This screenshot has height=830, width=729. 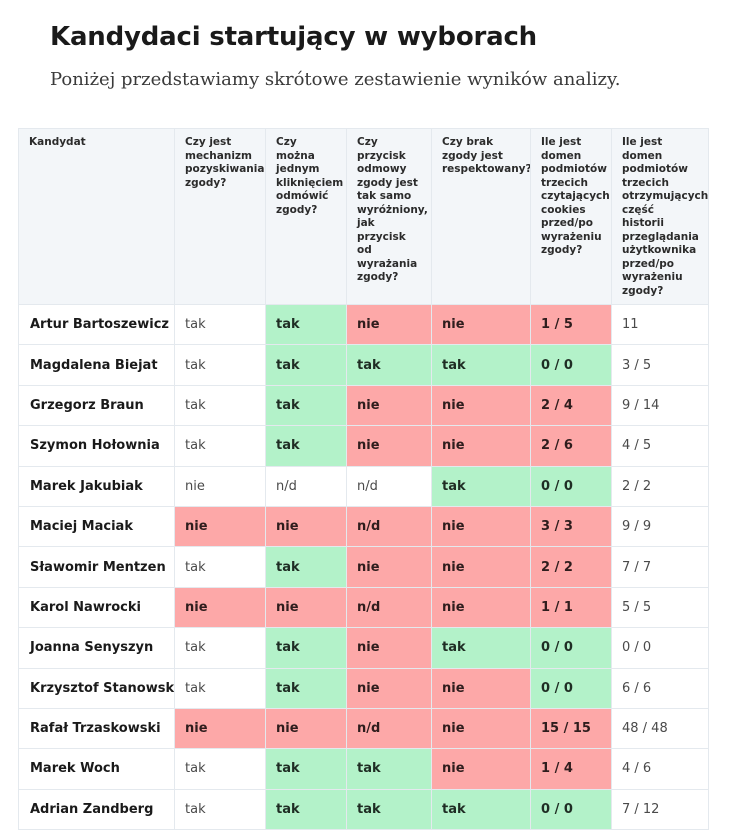 I want to click on cell-history-domains: 5 / 5, so click(x=660, y=607).